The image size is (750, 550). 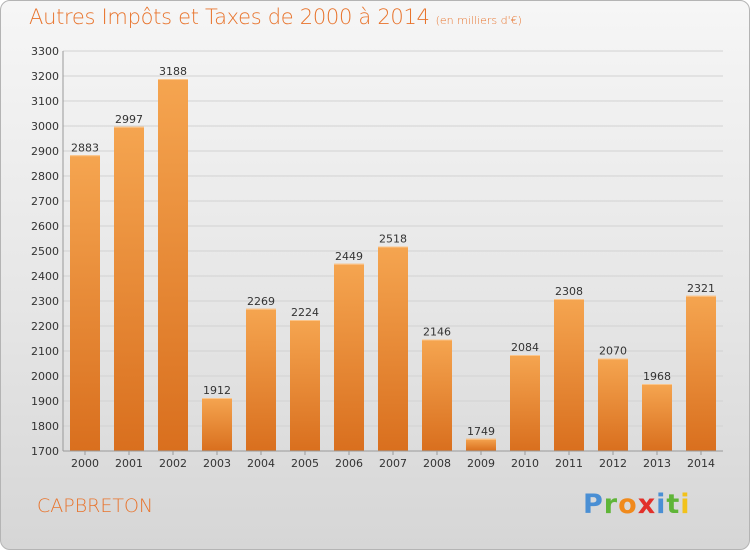 I want to click on logo-letter: t, so click(x=673, y=504).